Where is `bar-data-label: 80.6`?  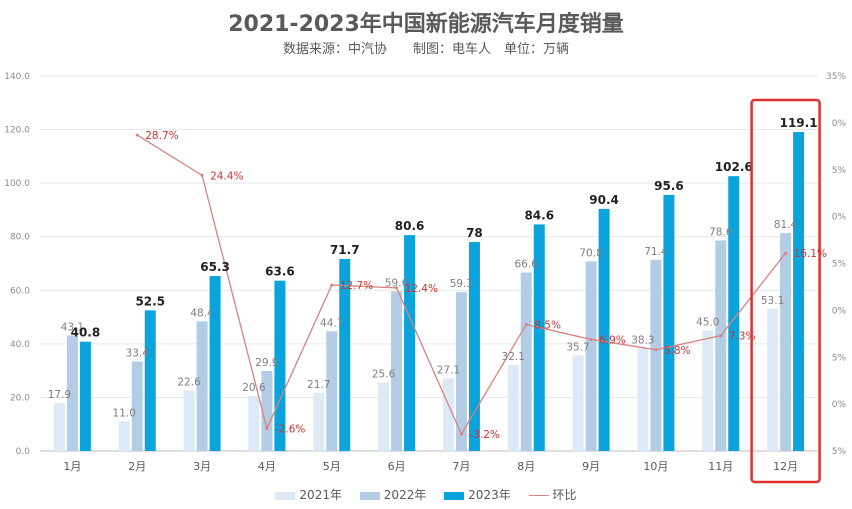
bar-data-label: 80.6 is located at coordinates (410, 226).